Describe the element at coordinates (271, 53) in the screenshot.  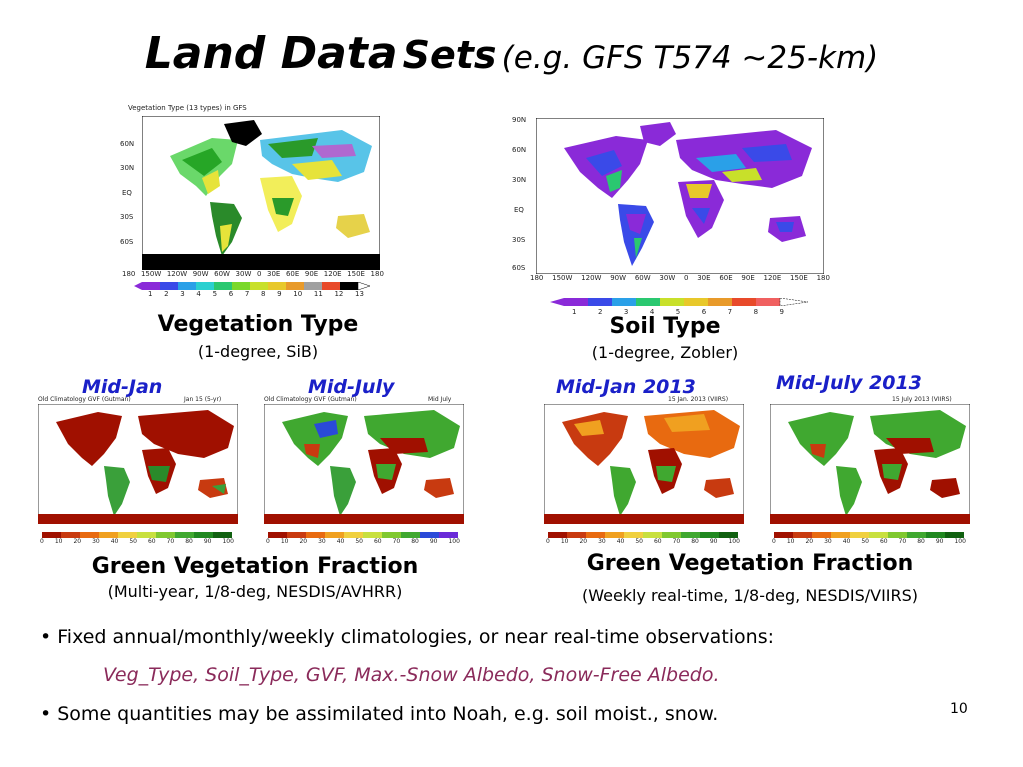
I see `title-land-data: Land Data` at that location.